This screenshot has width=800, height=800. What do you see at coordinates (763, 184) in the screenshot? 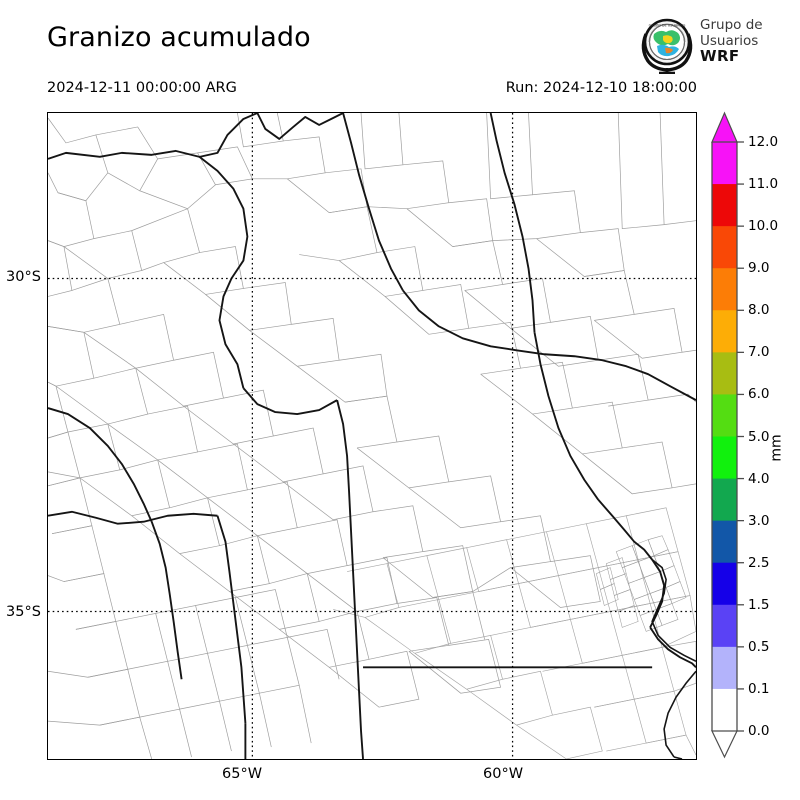
I see `colorbar-tick-label: 11.0` at bounding box center [763, 184].